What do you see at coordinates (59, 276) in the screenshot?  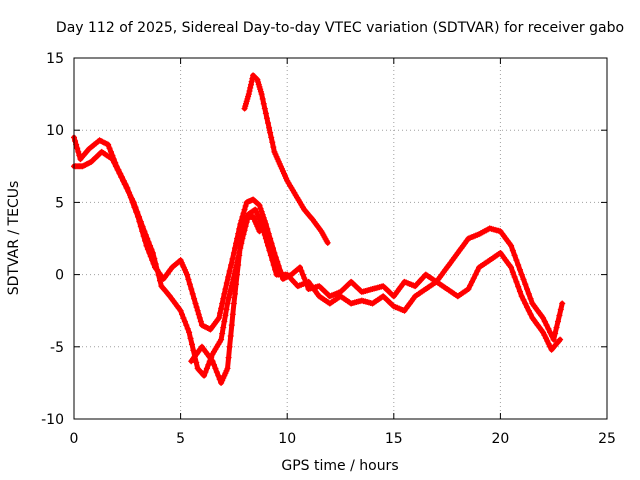 I see `y-tick-label: 0` at bounding box center [59, 276].